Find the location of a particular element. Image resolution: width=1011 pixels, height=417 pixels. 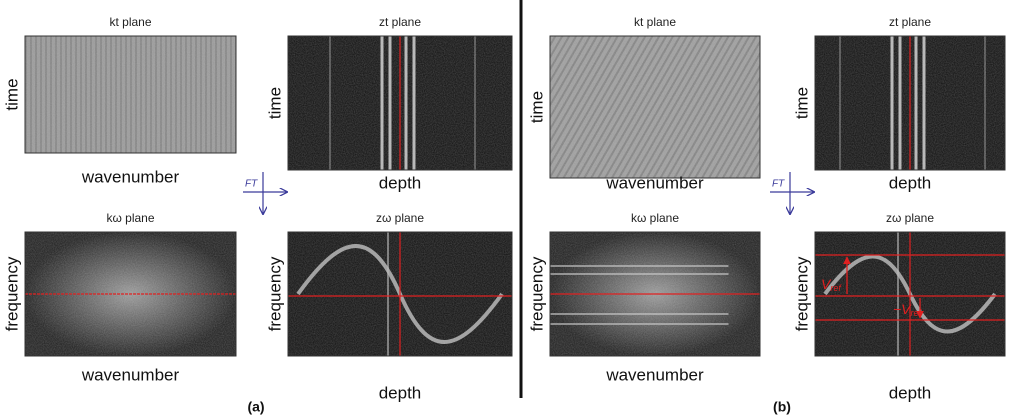

annotation-main: V is located at coordinates (826, 284).